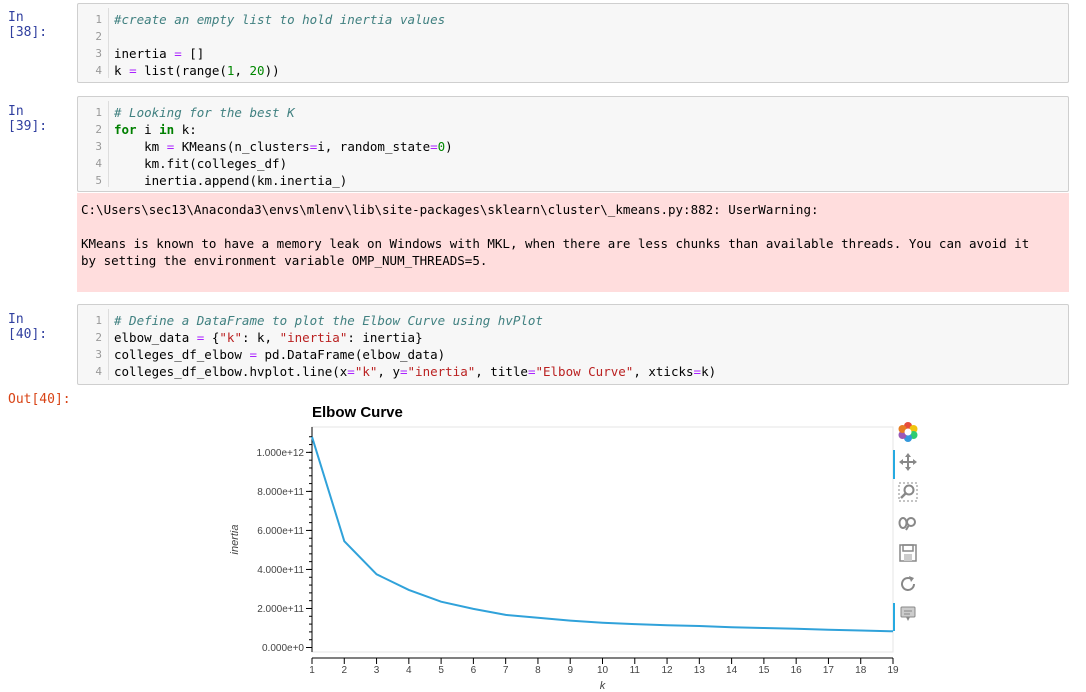 Image resolution: width=1086 pixels, height=692 pixels. I want to click on x-tick-label: 11, so click(635, 670).